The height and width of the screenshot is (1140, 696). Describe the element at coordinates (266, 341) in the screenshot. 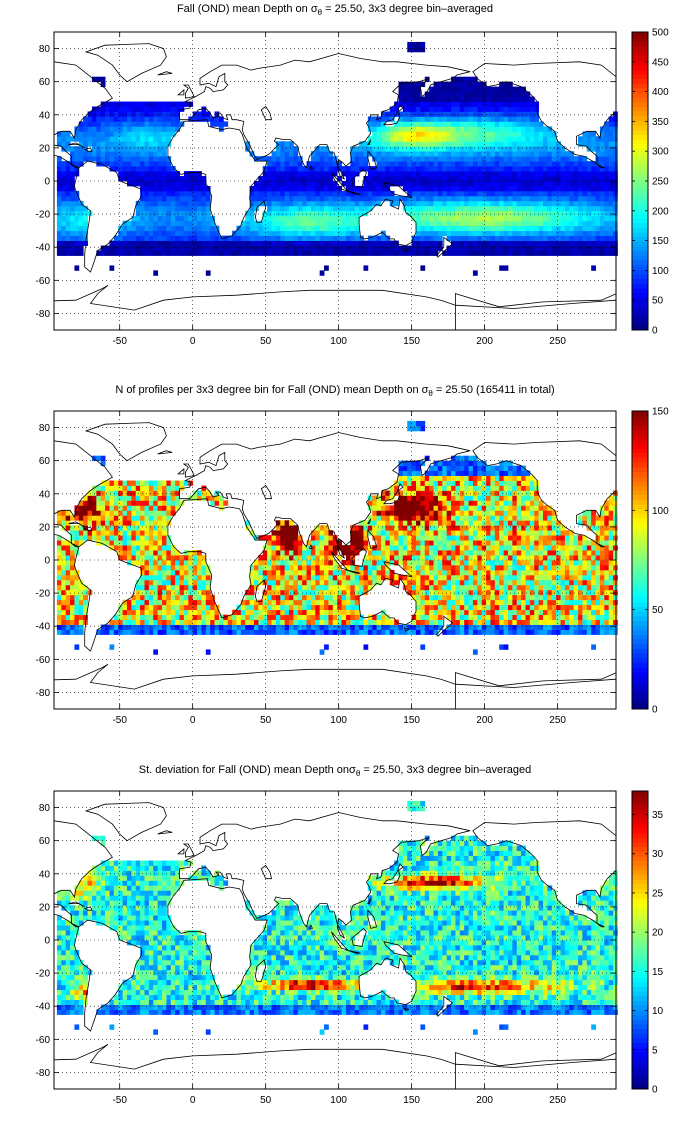

I see `x-tick-label: 50` at that location.